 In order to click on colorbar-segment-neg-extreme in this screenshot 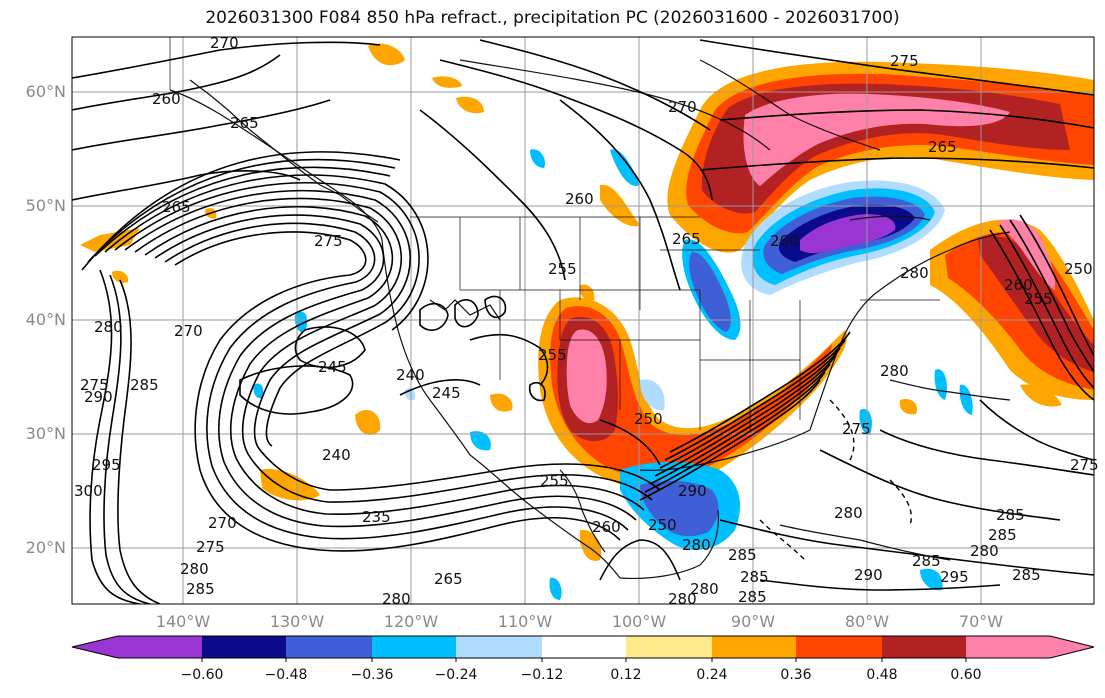, I will do `click(137, 647)`.